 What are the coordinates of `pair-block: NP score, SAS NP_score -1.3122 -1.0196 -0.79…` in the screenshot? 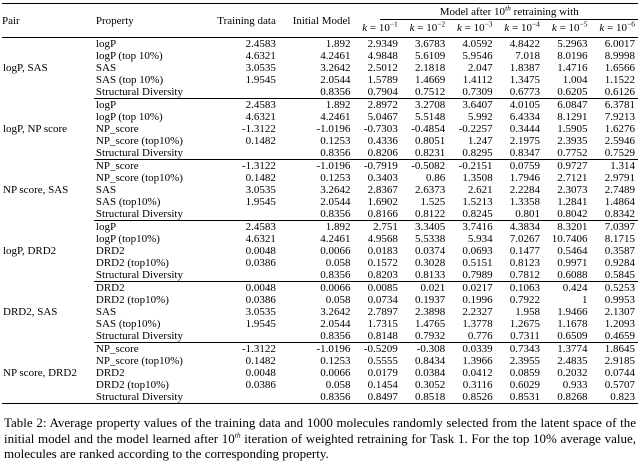 It's located at (320, 190).